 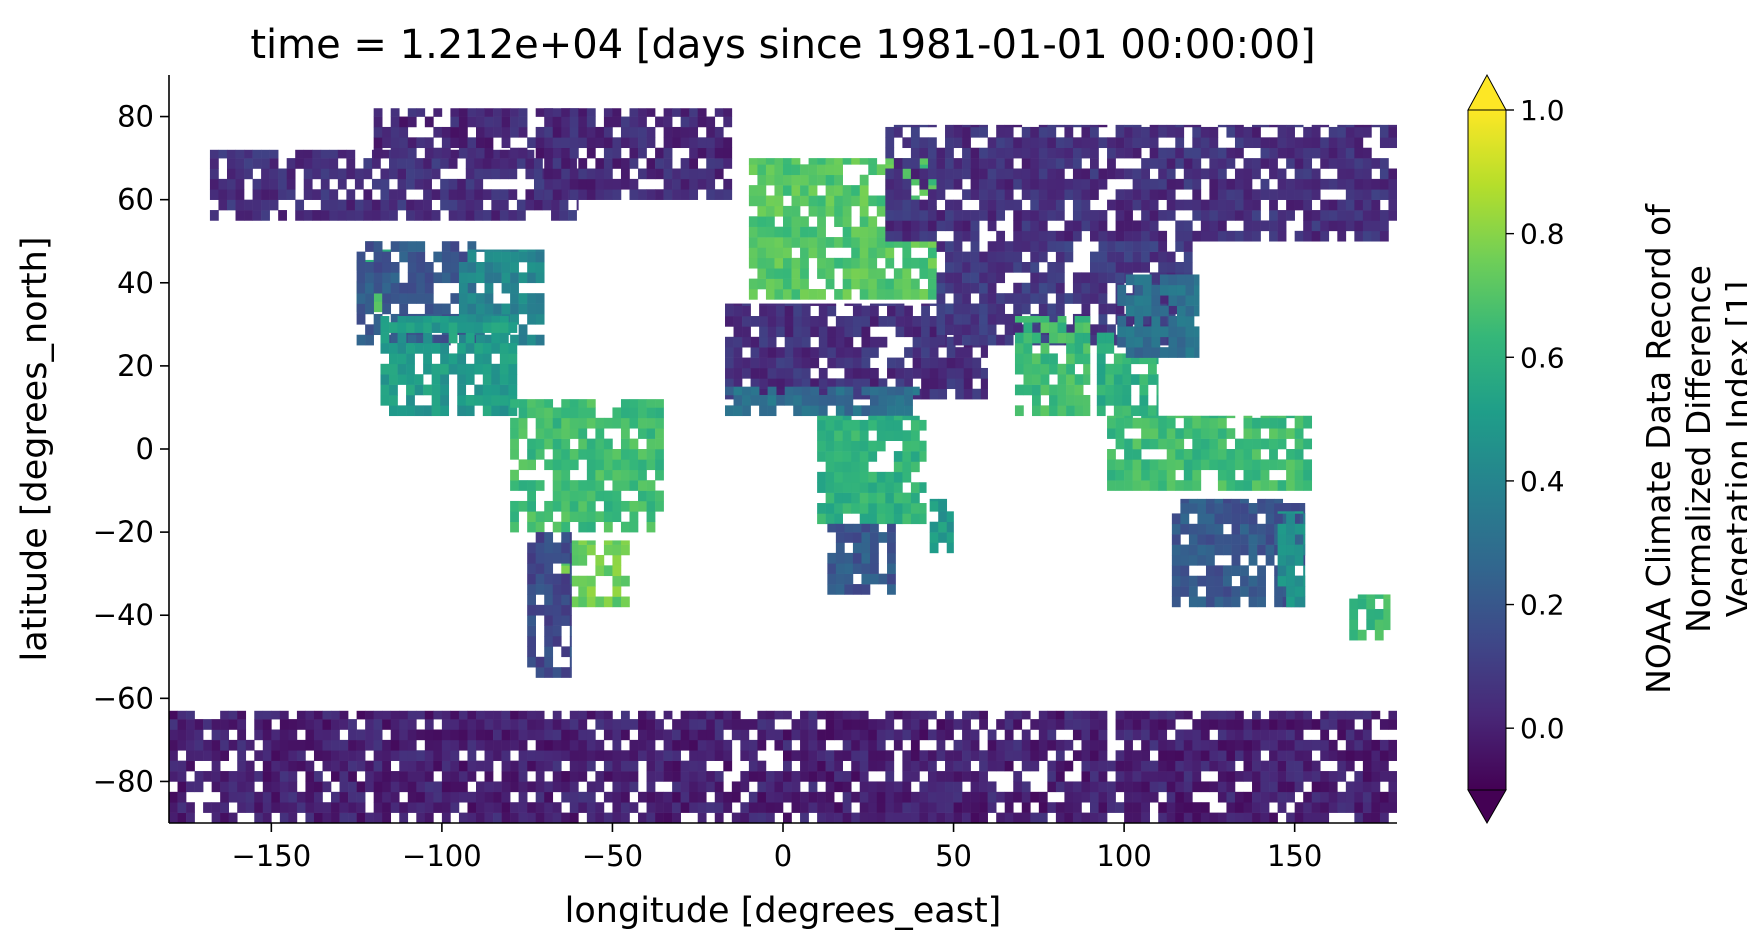 I want to click on x-tick-label: −50, so click(x=612, y=856).